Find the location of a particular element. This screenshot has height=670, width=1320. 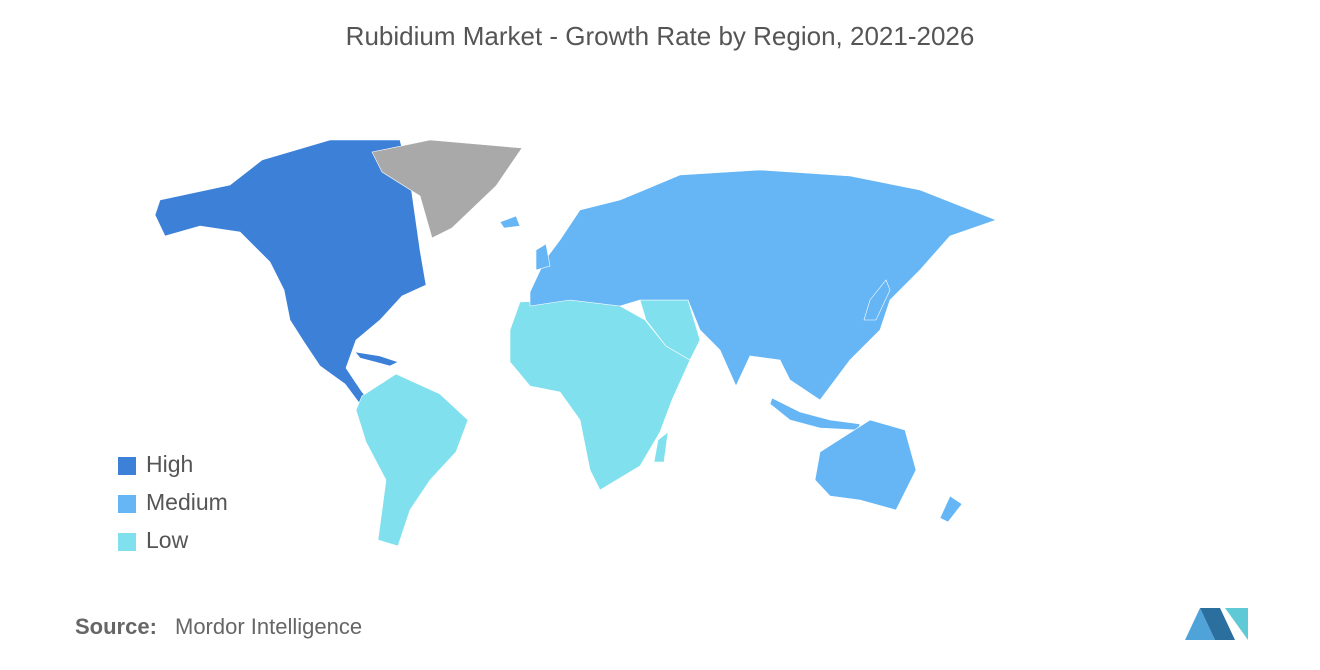

new-zealand is located at coordinates (951, 509).